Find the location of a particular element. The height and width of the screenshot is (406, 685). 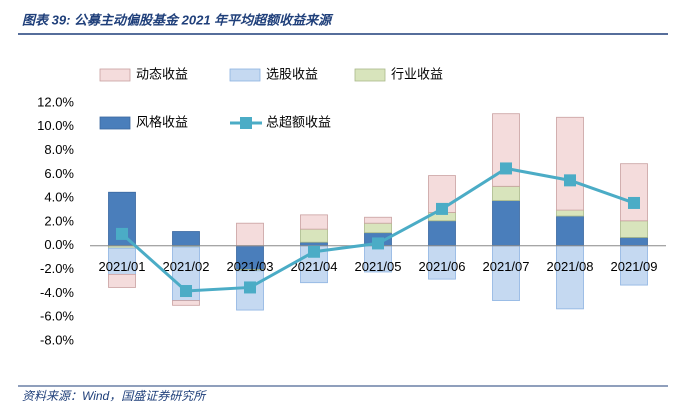

y-tick-label: -4.0% is located at coordinates (57, 292).